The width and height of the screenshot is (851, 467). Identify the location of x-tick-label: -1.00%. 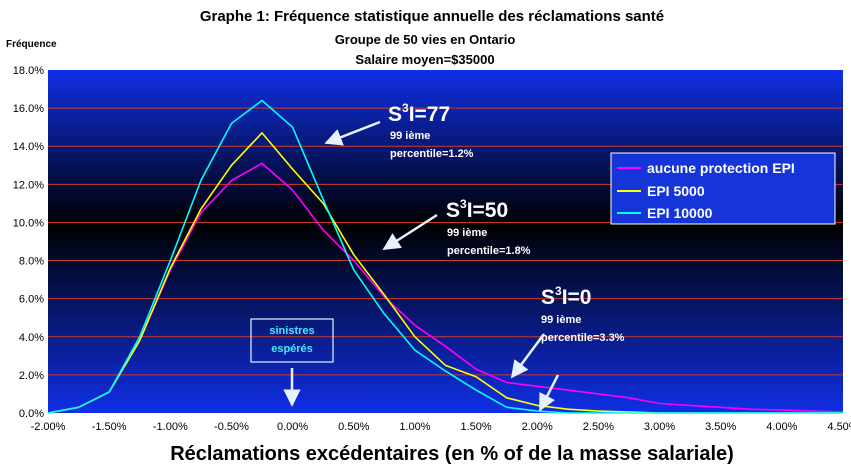
(170, 427).